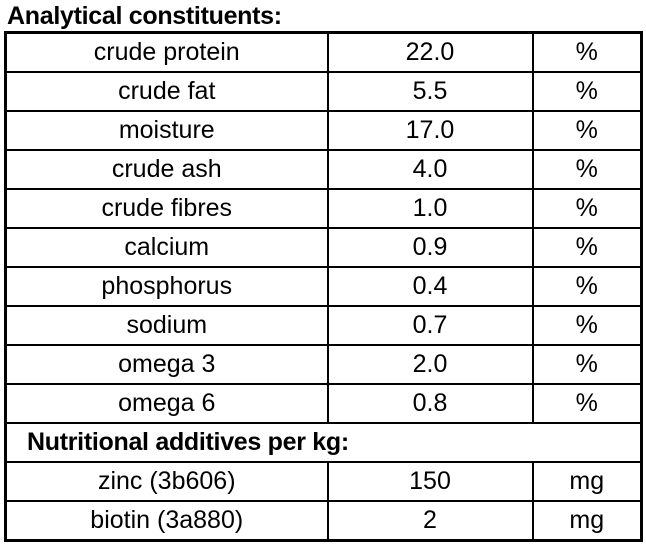 This screenshot has width=646, height=546. Describe the element at coordinates (430, 247) in the screenshot. I see `constituent-value-cell: 0.9` at that location.